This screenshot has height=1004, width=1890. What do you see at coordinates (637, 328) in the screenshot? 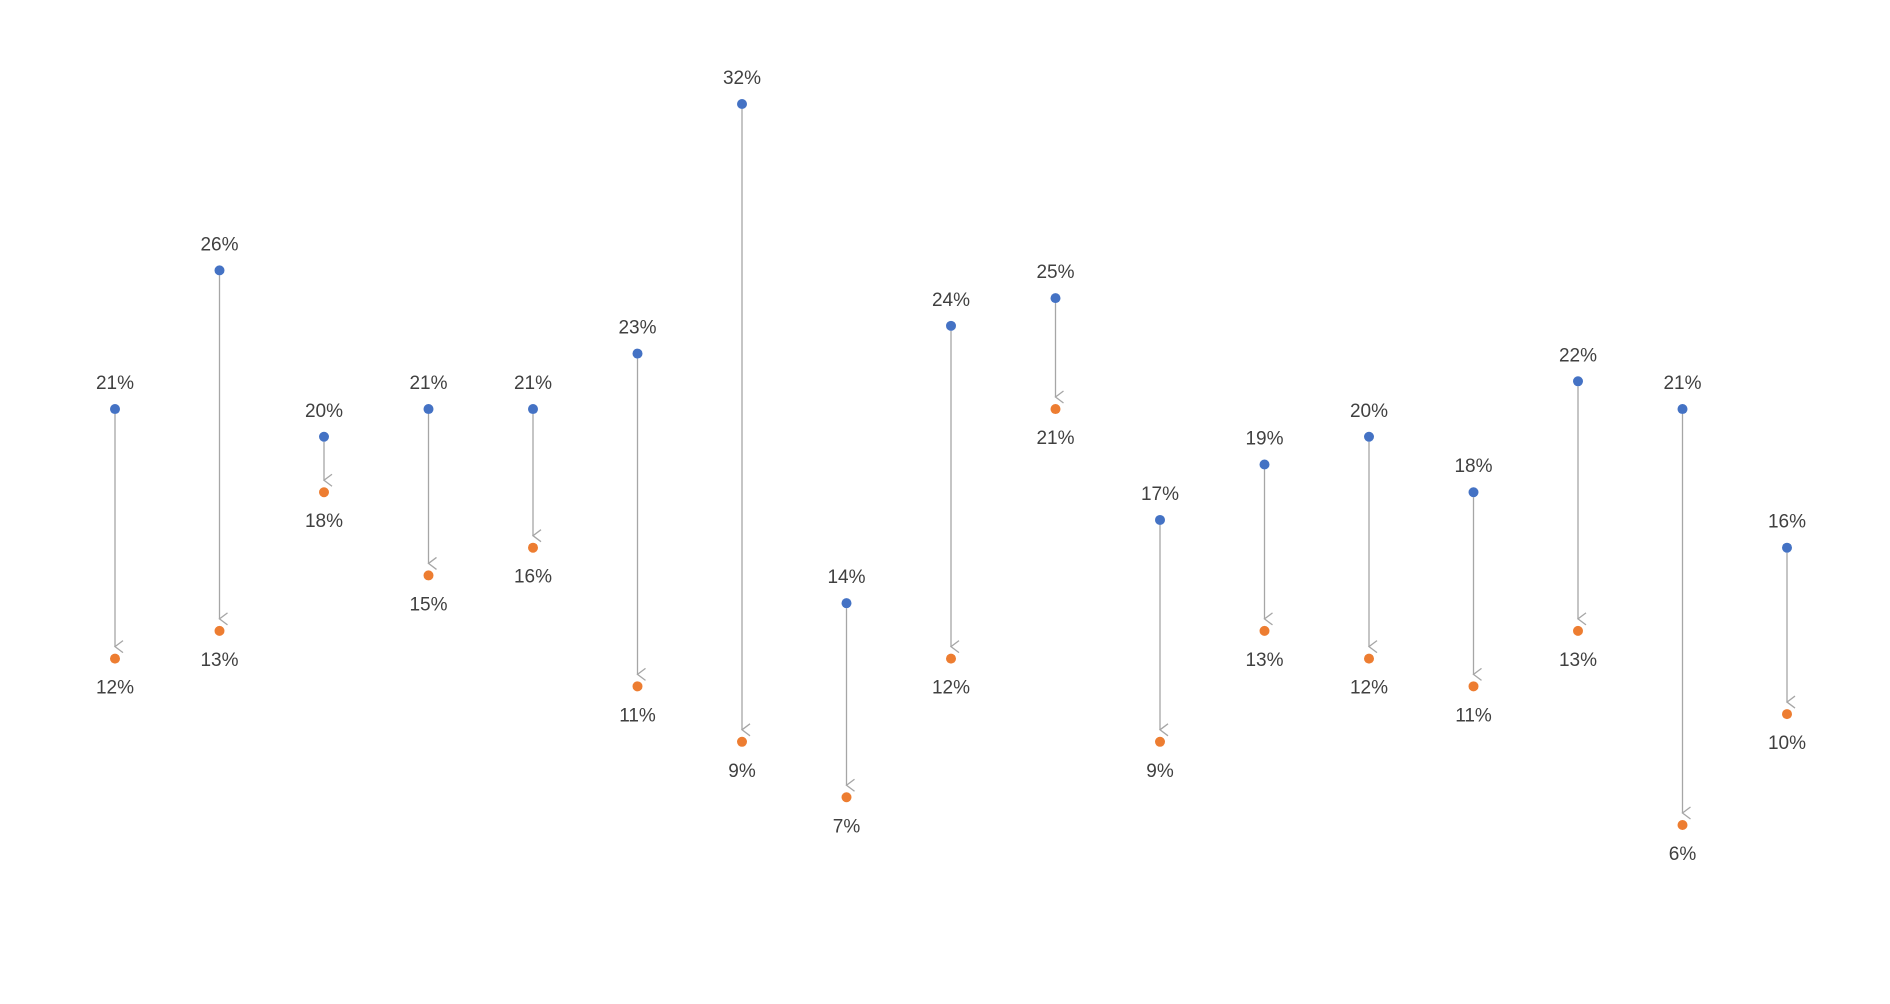
I see `start-label: 23%` at bounding box center [637, 328].